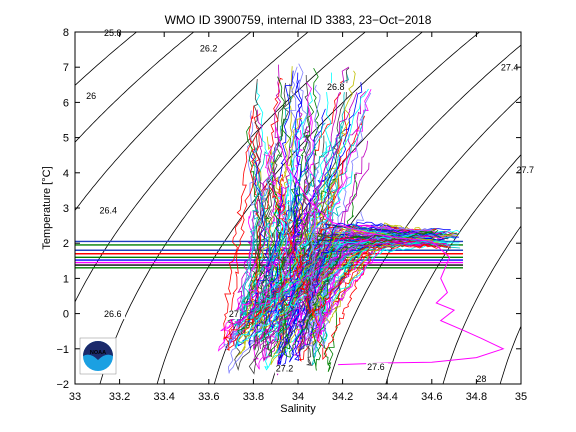  What do you see at coordinates (62, 385) in the screenshot?
I see `y-tick-label: −2` at bounding box center [62, 385].